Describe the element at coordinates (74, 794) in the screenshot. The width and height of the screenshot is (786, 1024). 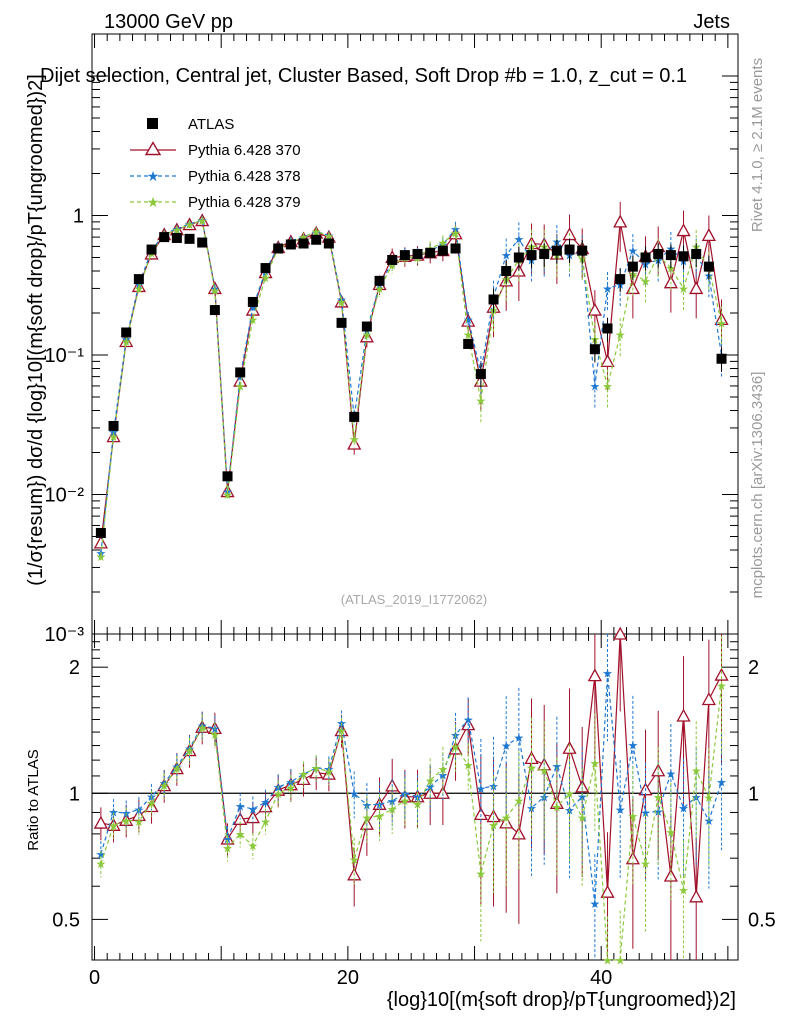
I see `y-tick-label-ratio: 1` at that location.